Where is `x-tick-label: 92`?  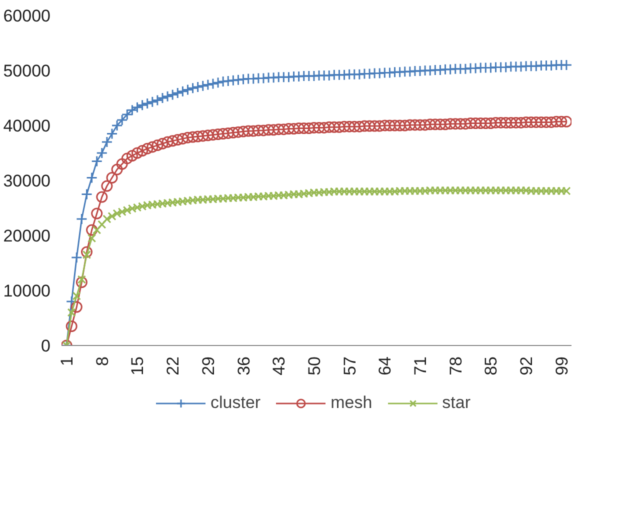 x-tick-label: 92 is located at coordinates (526, 366).